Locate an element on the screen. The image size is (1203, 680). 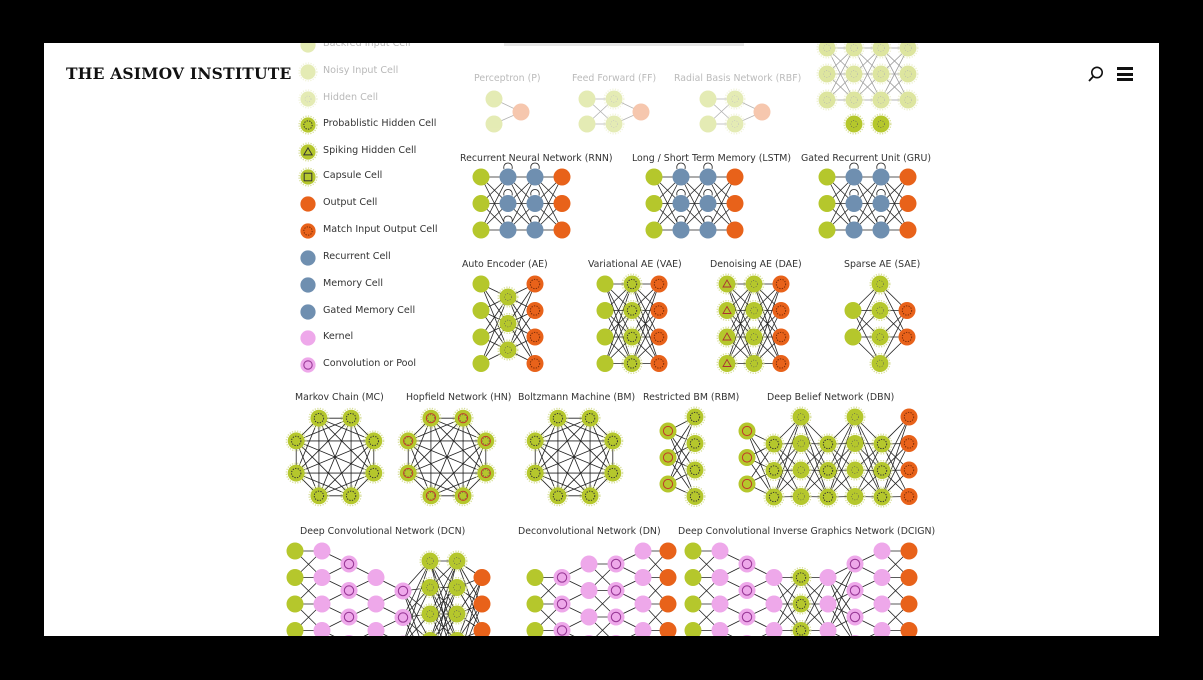
dbn-net is located at coordinates (828, 457).